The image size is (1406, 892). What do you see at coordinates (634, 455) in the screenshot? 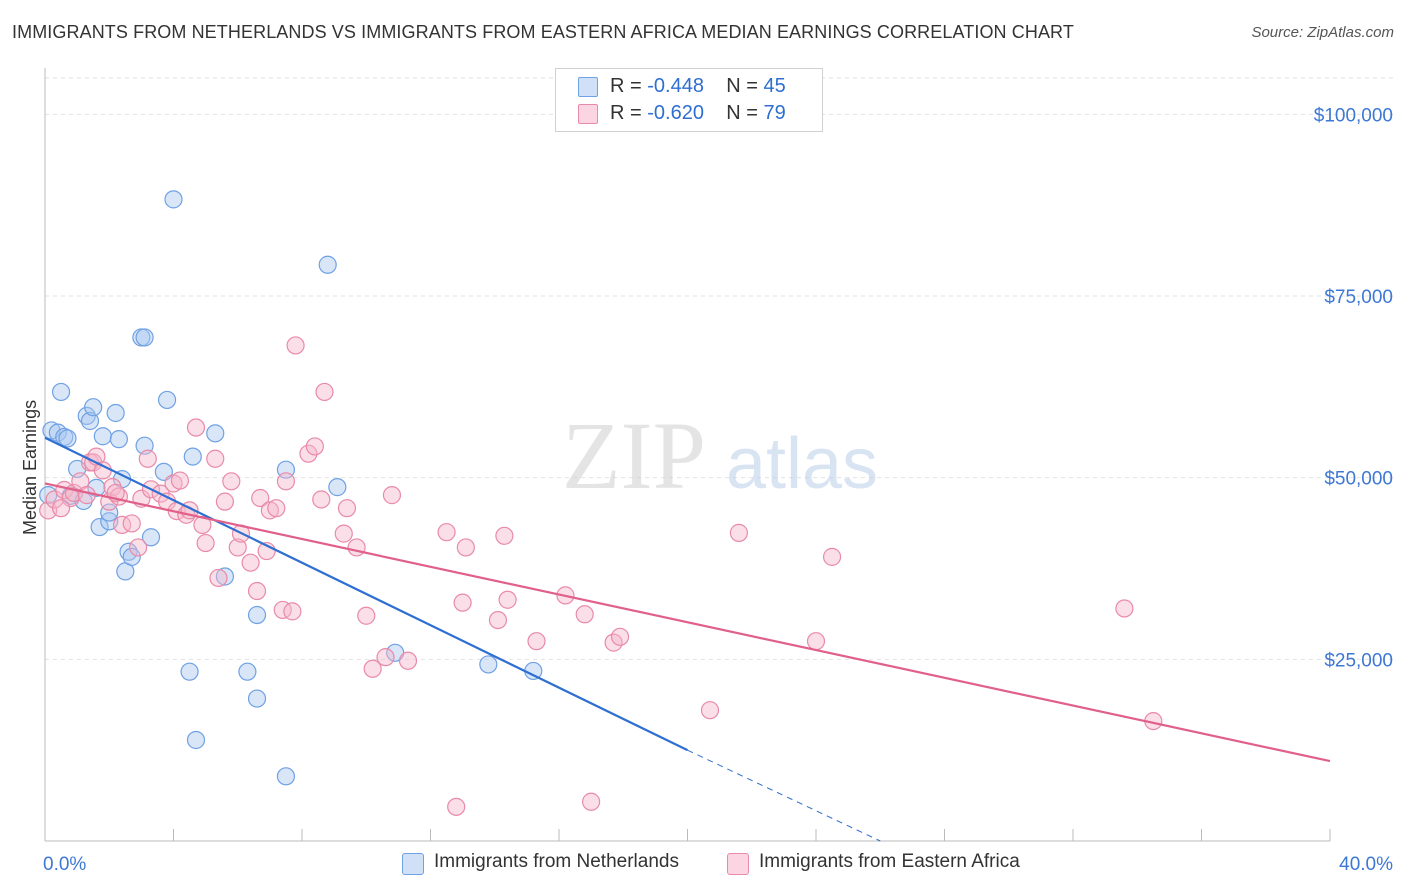
I see `watermark-zip: ZIP` at bounding box center [634, 455].